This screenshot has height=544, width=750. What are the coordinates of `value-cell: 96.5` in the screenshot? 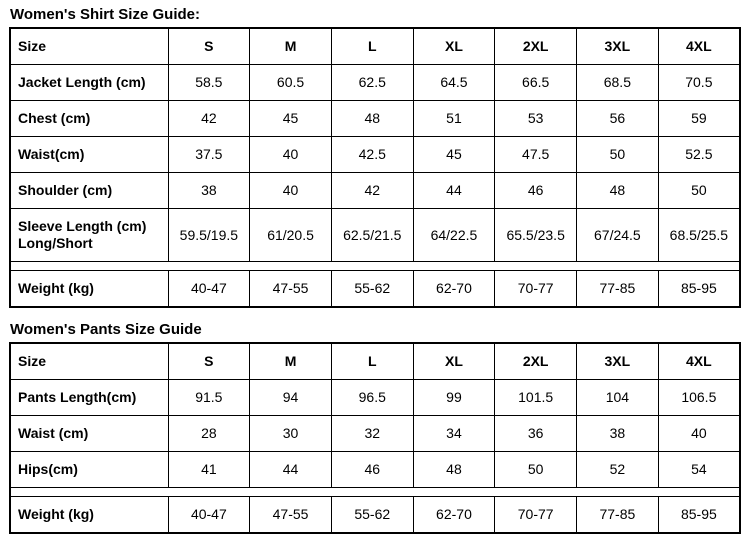 It's located at (372, 397).